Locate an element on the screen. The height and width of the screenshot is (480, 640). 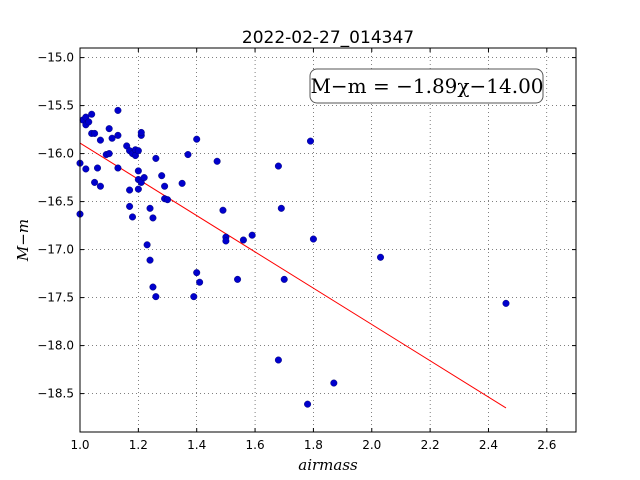
y-tick-label: −17.0 is located at coordinates (55, 250).